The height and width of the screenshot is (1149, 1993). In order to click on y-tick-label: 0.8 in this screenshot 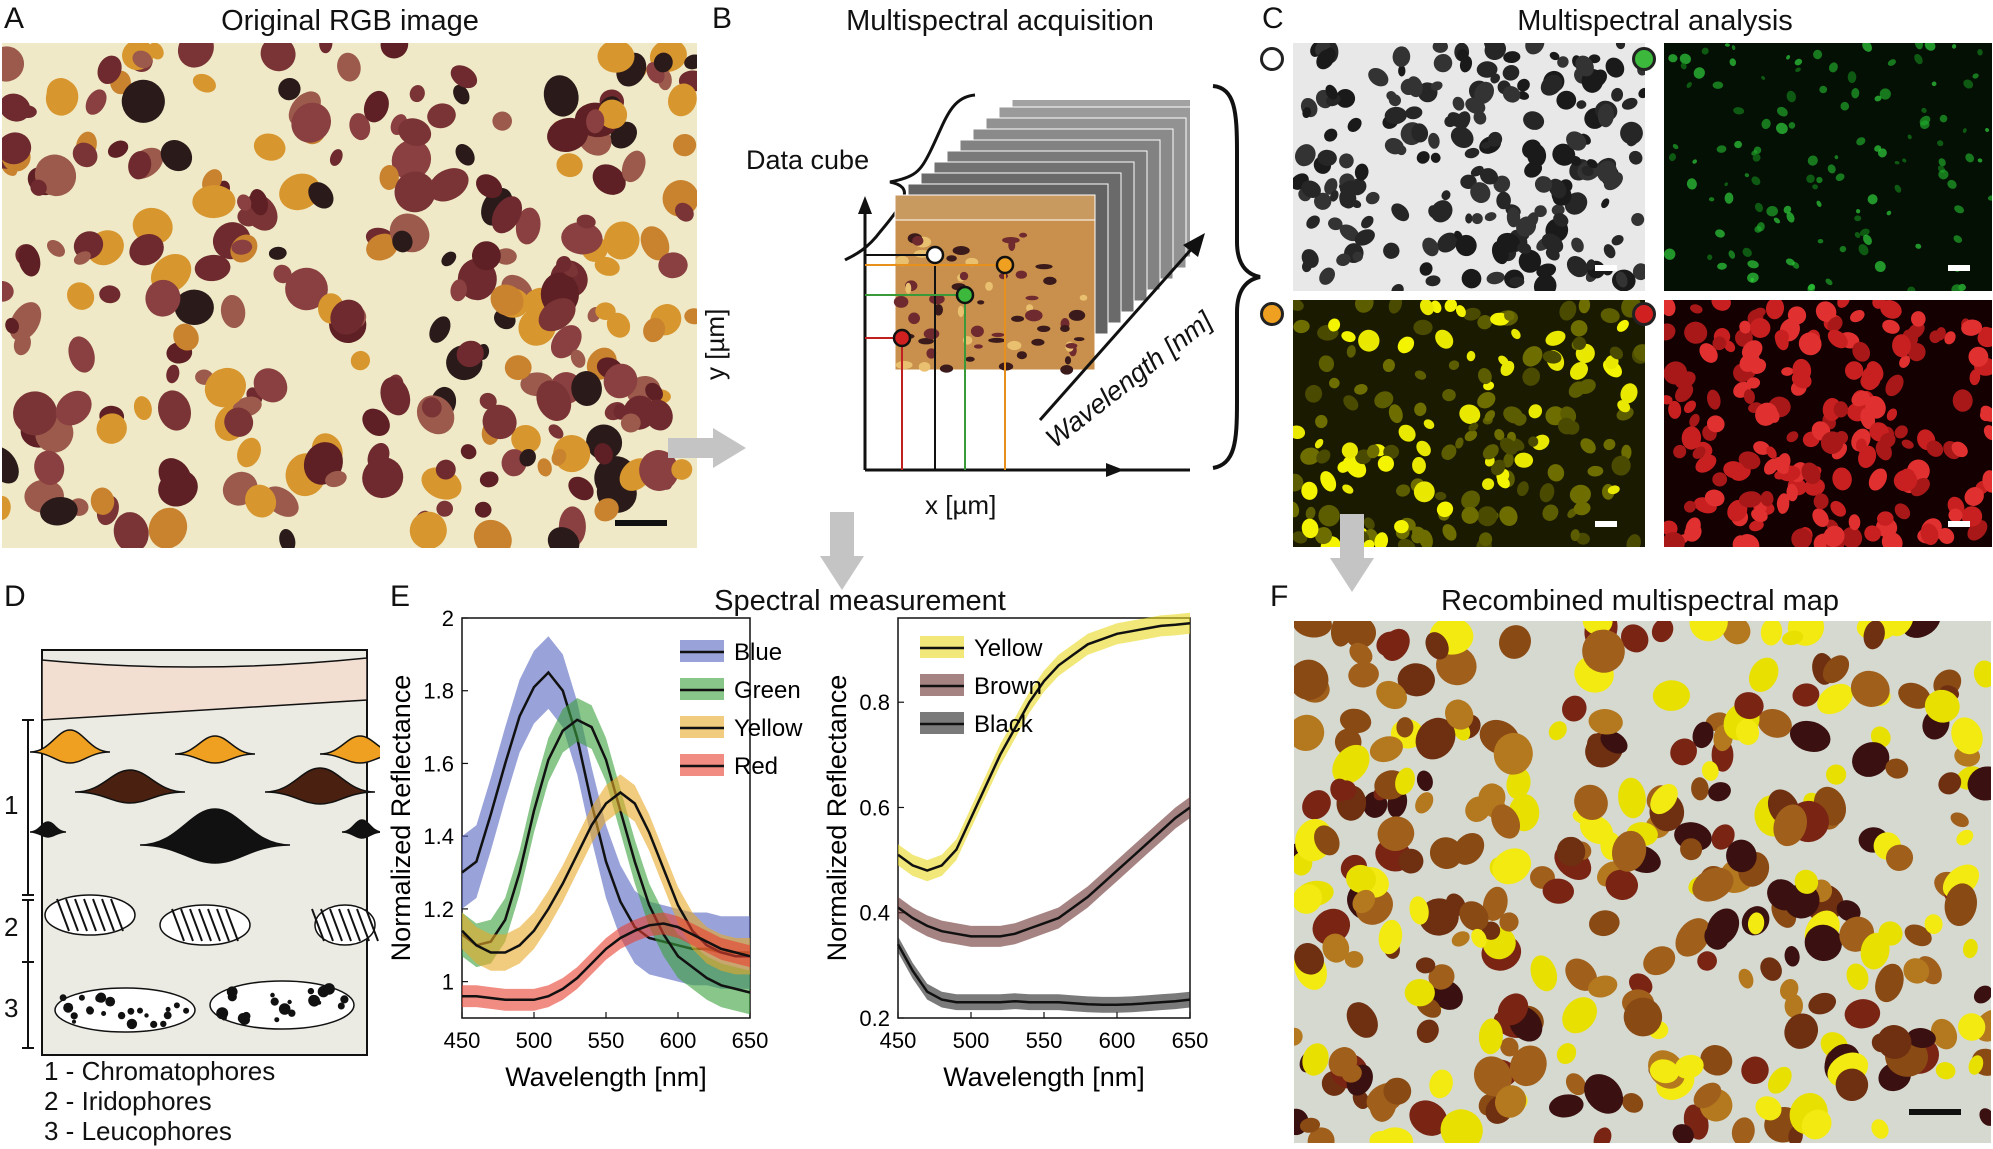, I will do `click(874, 702)`.